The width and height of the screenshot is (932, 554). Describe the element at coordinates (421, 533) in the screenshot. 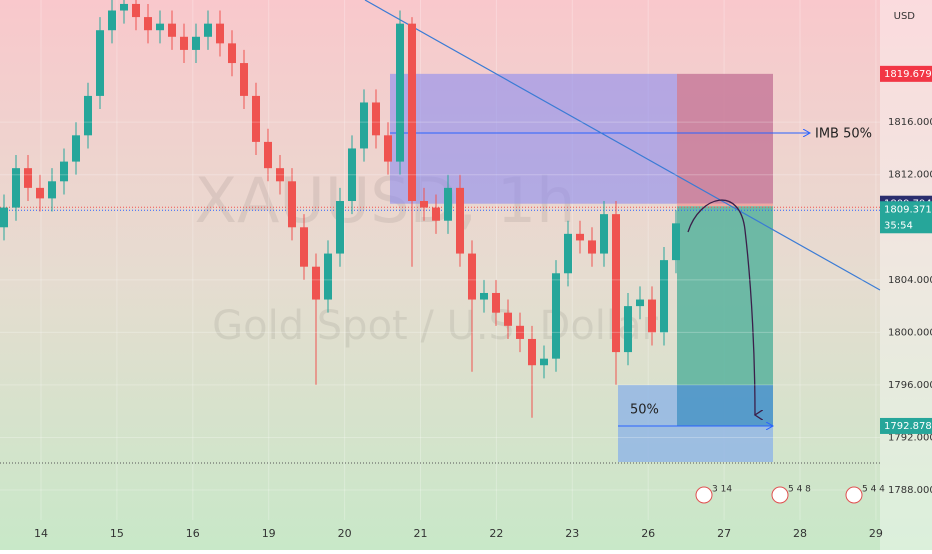

I see `x-tick-label: 21` at that location.